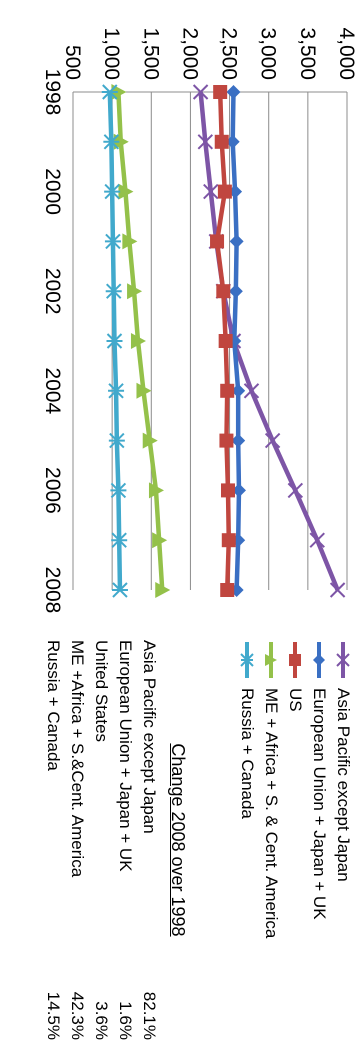 The width and height of the screenshot is (363, 1050). What do you see at coordinates (52, 490) in the screenshot?
I see `x-tick-label: 2006` at bounding box center [52, 490].